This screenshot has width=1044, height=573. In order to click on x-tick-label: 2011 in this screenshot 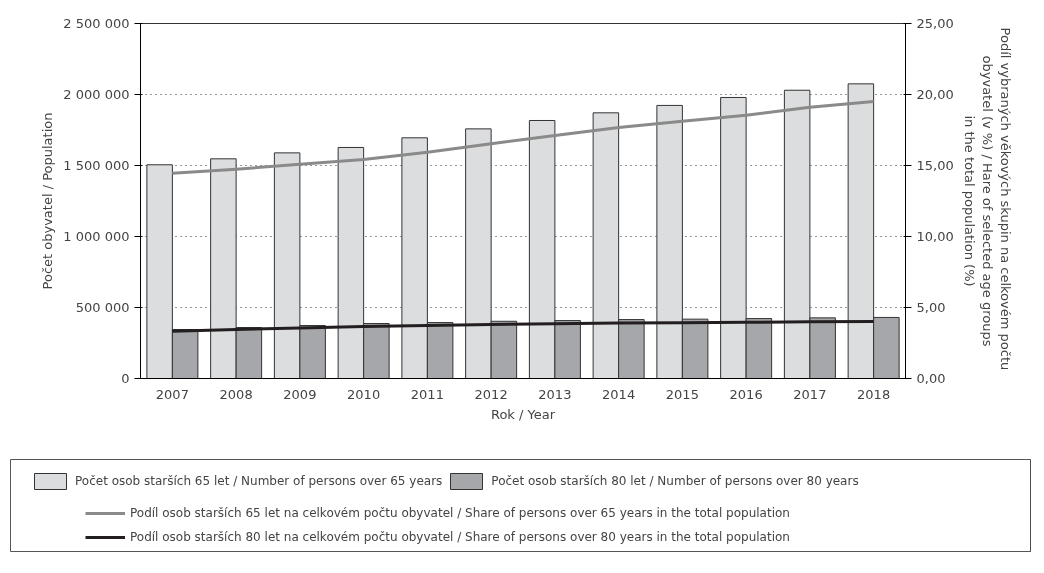, I will do `click(427, 394)`.